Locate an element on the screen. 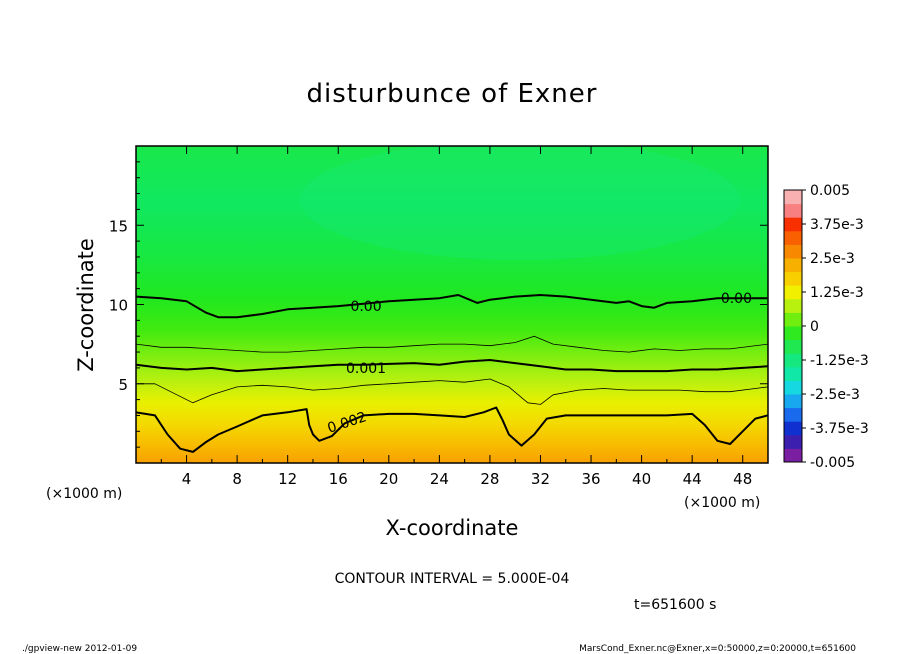 This screenshot has width=904, height=654. x-axis-label: X-coordinate is located at coordinates (452, 528).